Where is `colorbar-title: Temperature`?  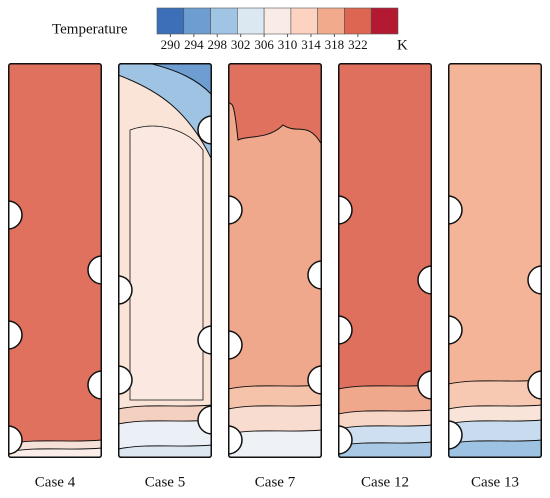
colorbar-title: Temperature is located at coordinates (90, 29).